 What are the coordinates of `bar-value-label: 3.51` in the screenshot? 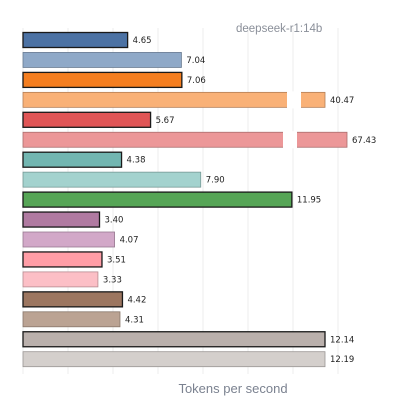 It's located at (116, 260).